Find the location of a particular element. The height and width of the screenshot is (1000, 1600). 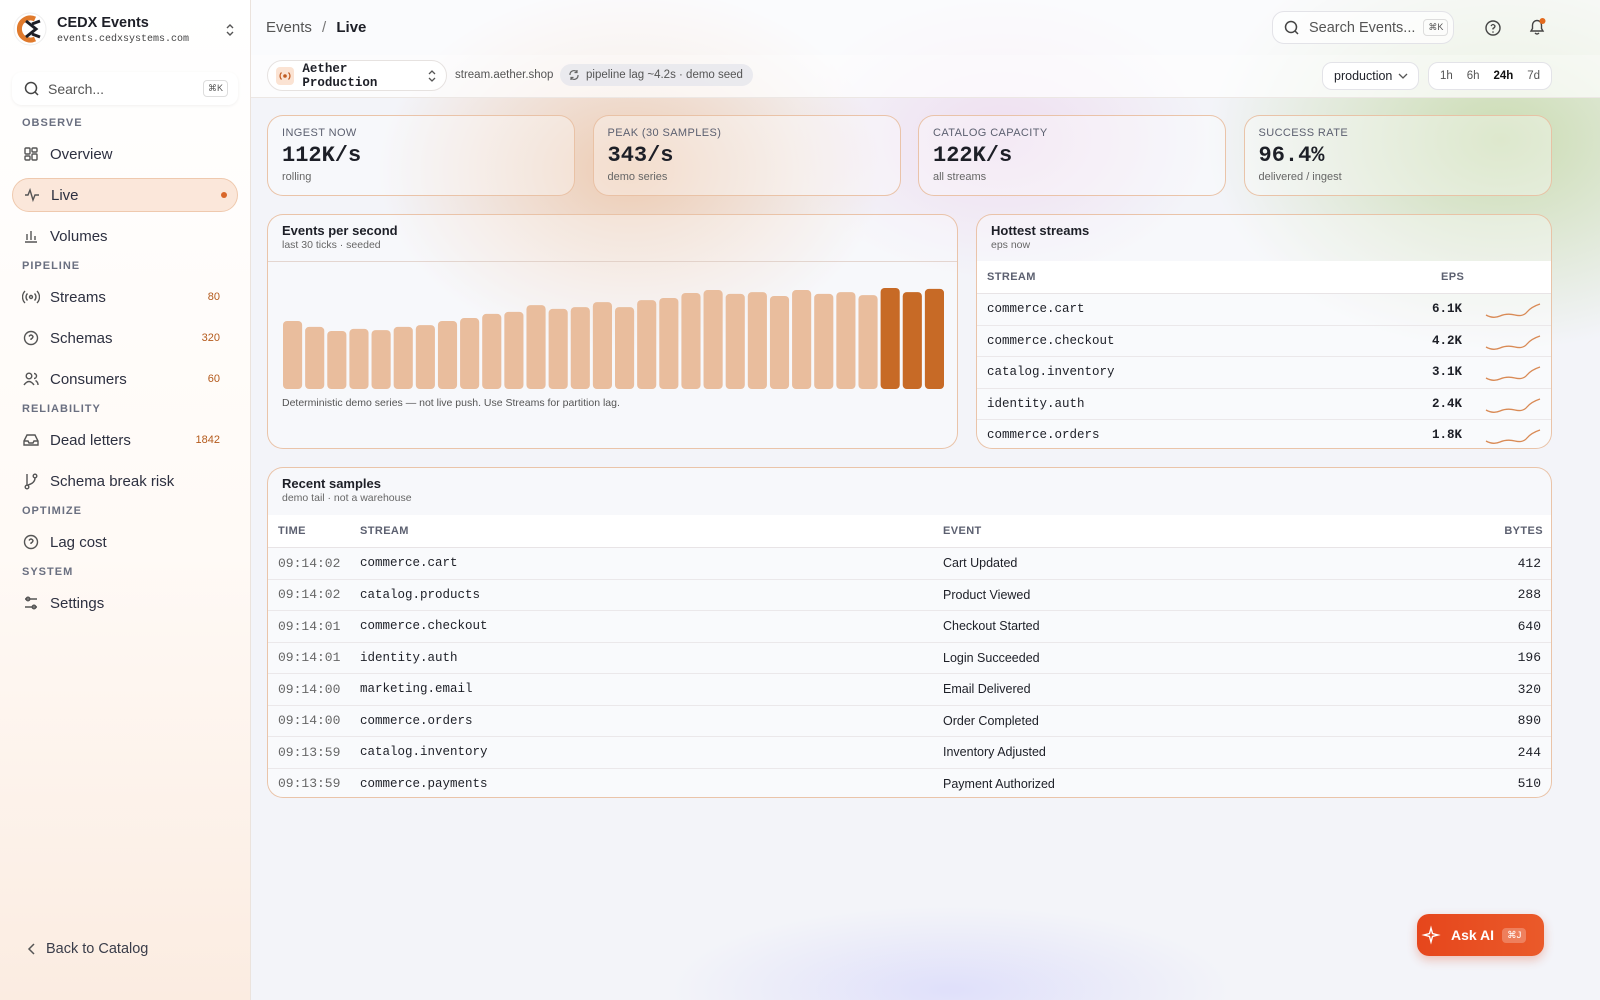

back-link: Back to Catalog is located at coordinates (86, 949).